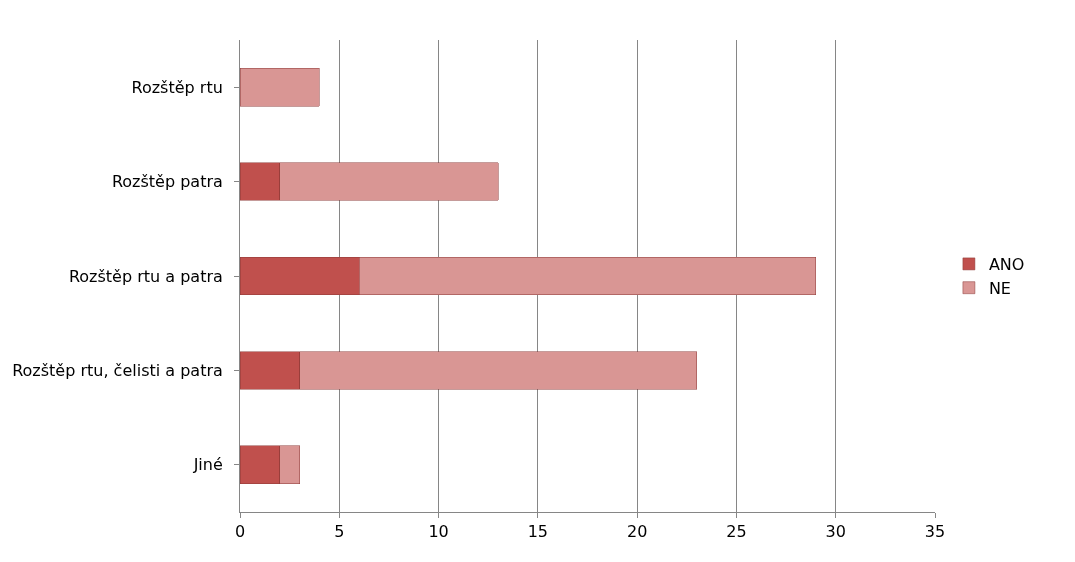  I want to click on x-tick-label: 15, so click(538, 532).